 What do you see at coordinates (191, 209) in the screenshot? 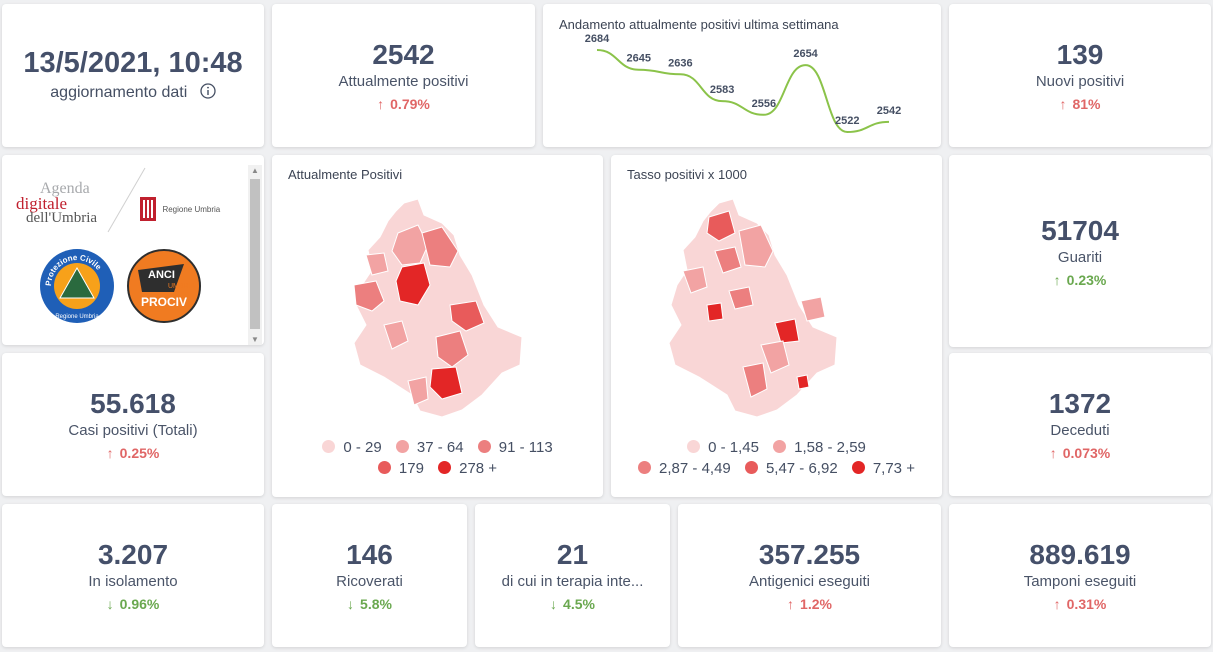
I see `regione-logo-label: Regione Umbria` at bounding box center [191, 209].